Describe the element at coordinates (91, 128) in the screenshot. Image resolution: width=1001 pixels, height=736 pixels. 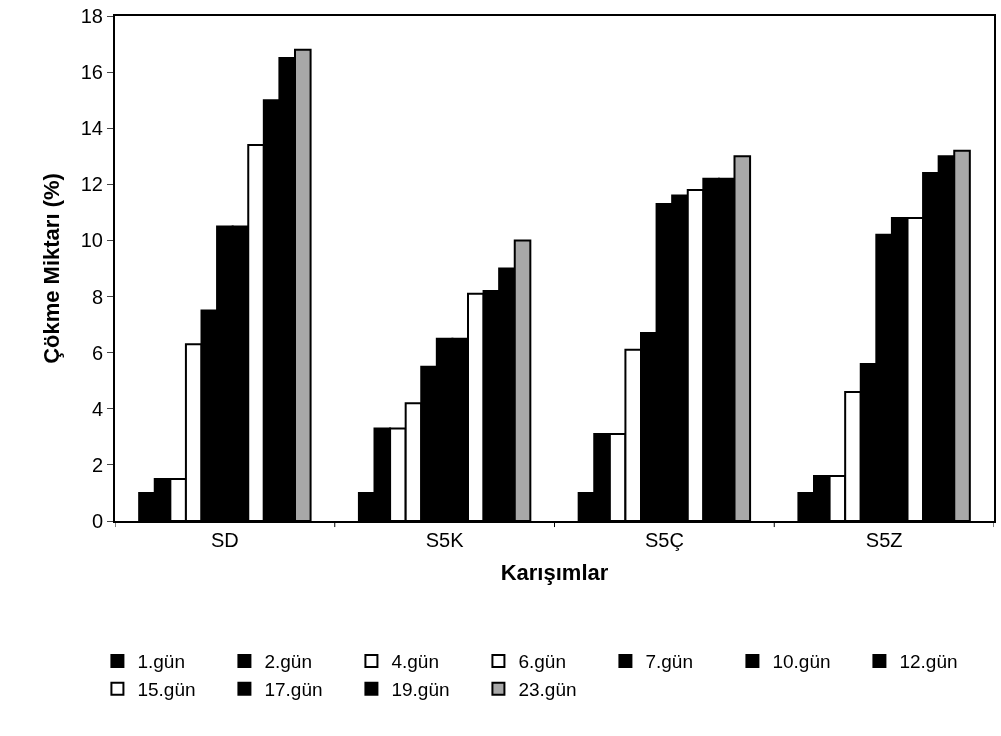
I see `y-tick-label: 14` at that location.